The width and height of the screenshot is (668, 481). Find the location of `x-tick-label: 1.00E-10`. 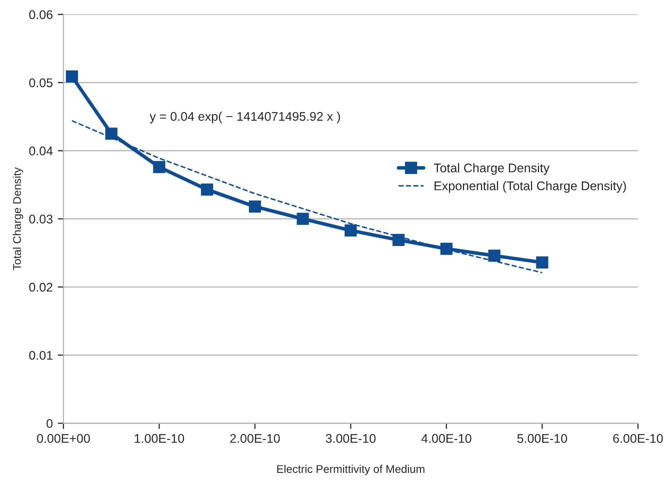

x-tick-label: 1.00E-10 is located at coordinates (159, 438).